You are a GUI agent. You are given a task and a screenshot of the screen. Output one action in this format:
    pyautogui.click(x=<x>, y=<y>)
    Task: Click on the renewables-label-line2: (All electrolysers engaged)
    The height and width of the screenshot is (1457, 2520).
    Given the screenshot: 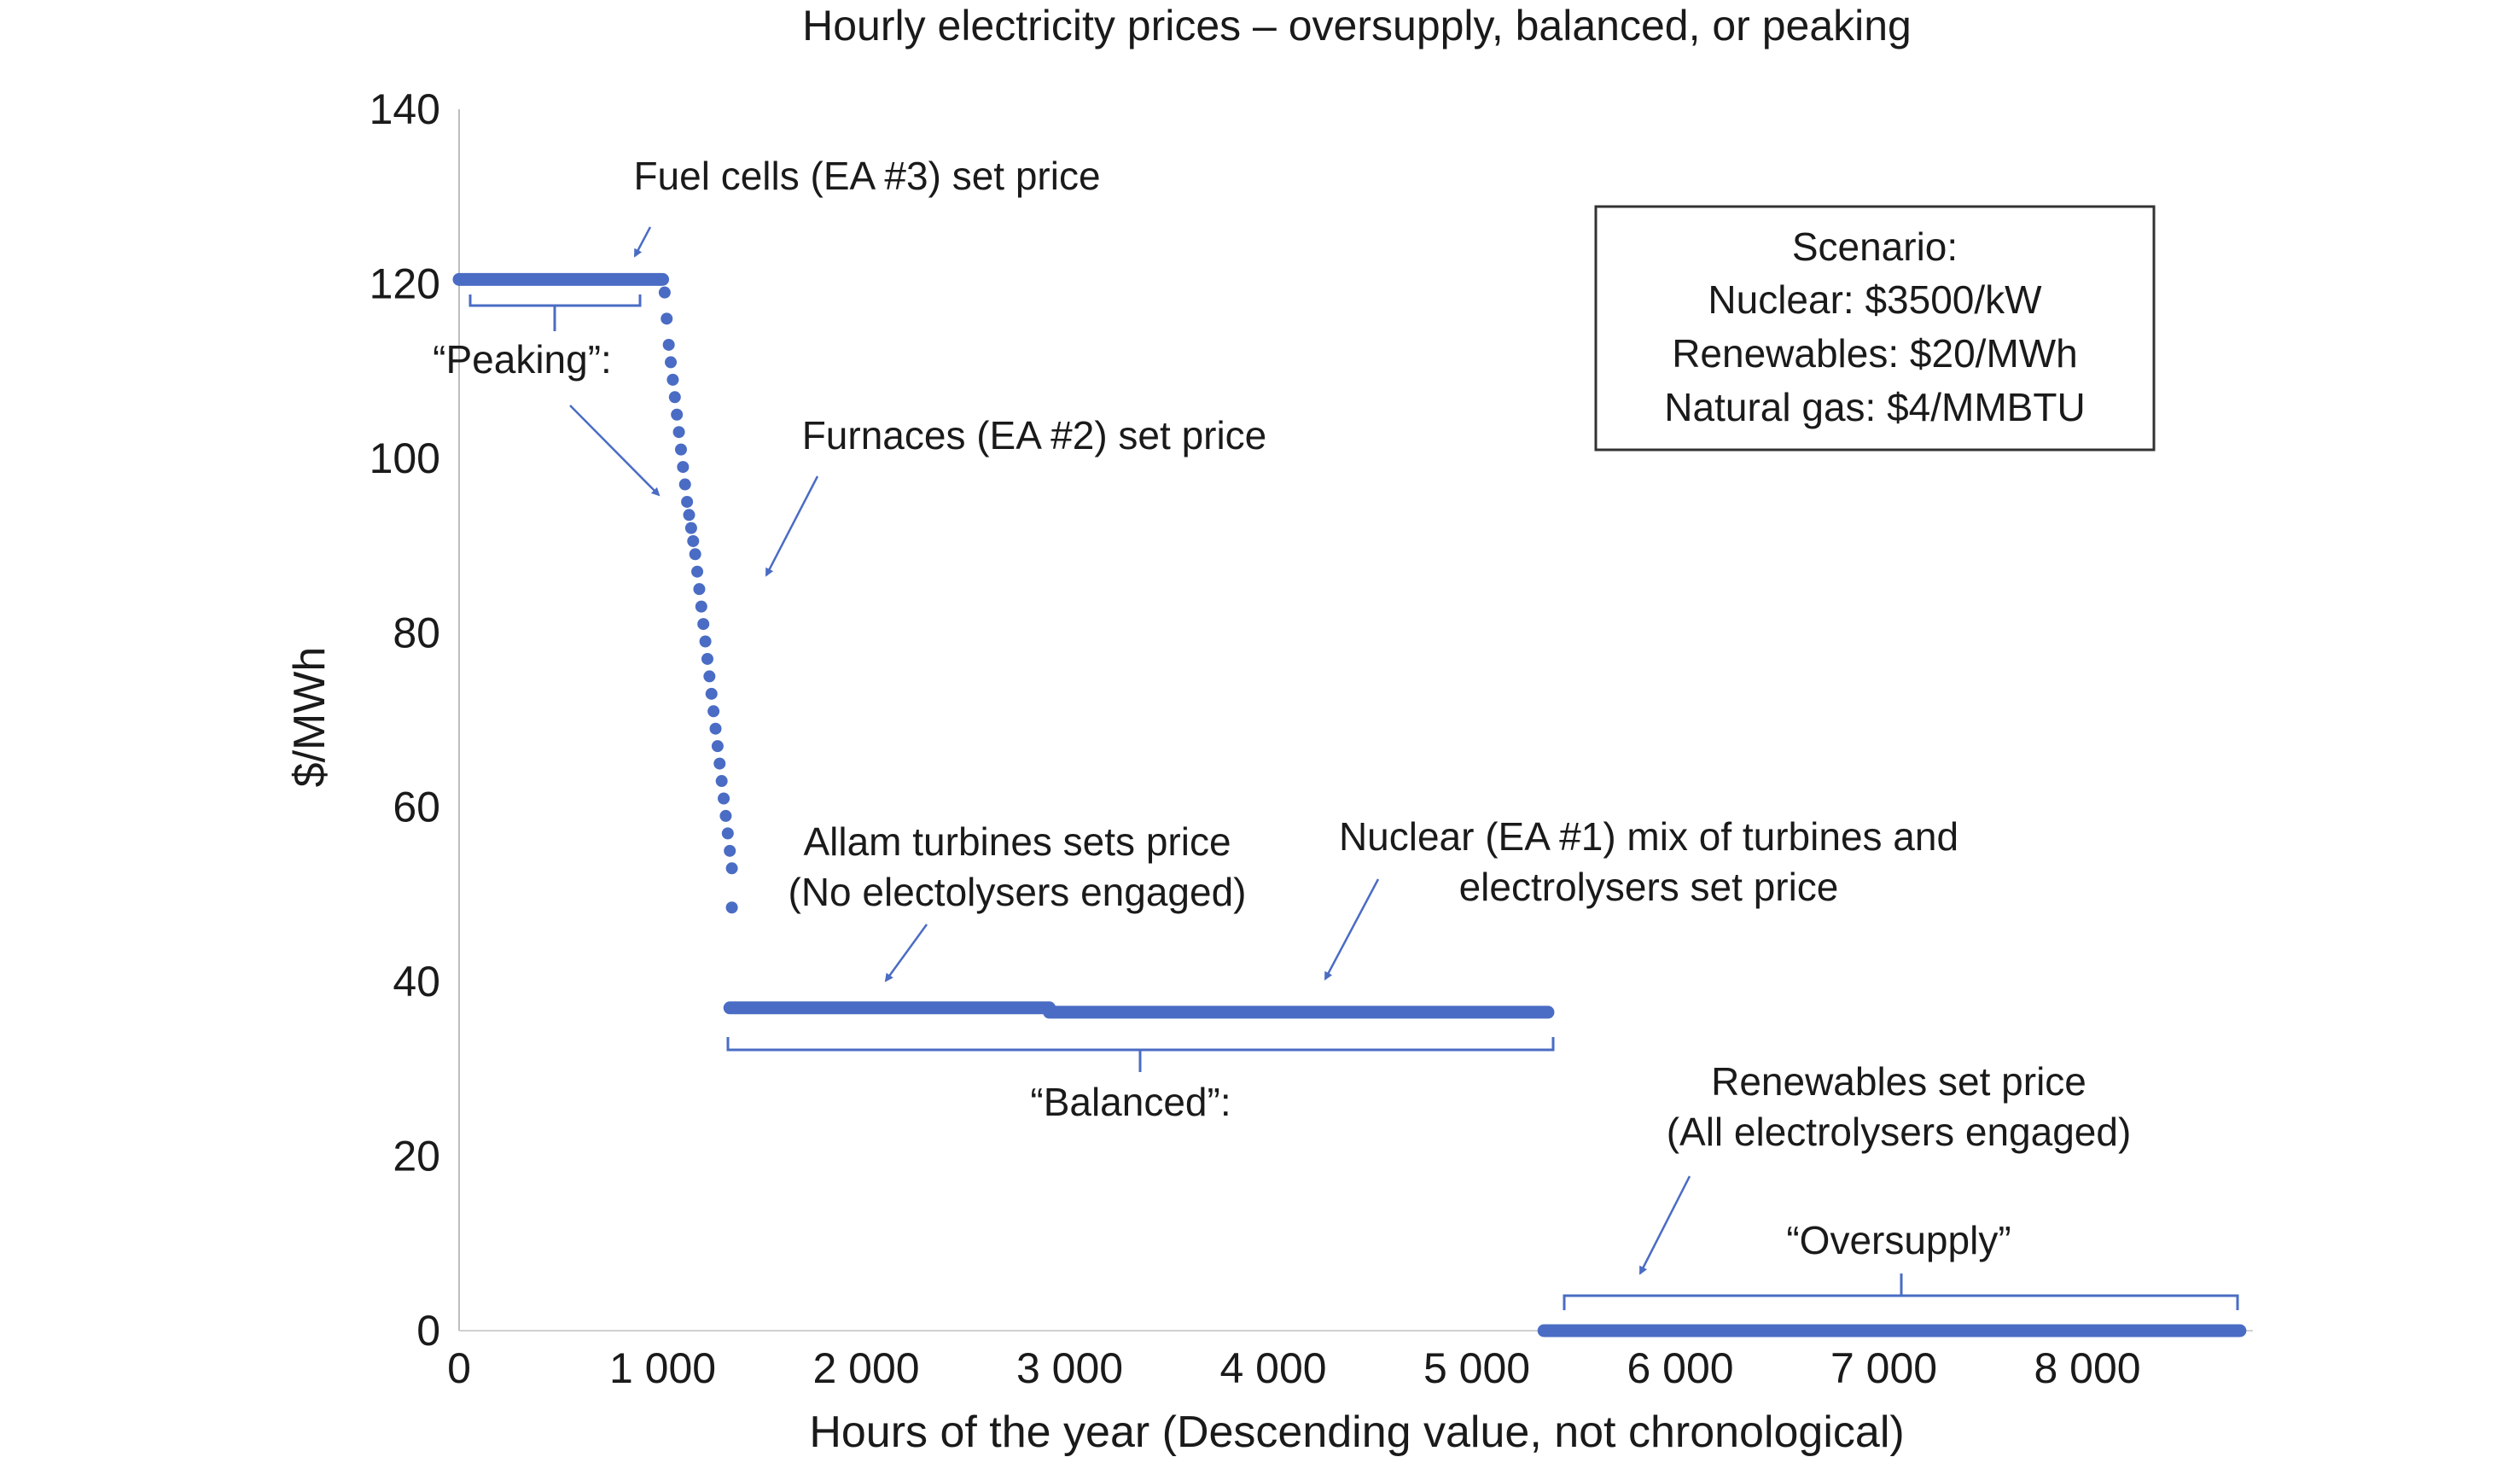 What is the action you would take?
    pyautogui.click(x=1899, y=1132)
    